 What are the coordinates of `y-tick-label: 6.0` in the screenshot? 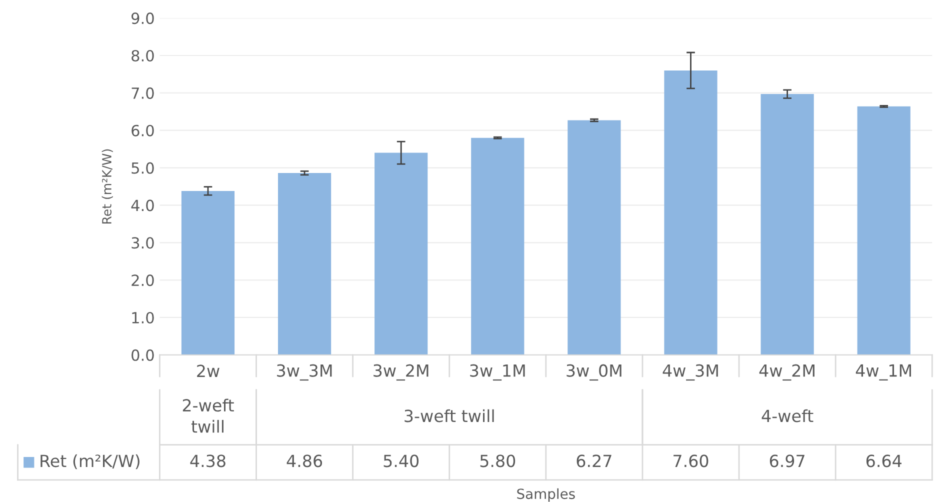 It's located at (143, 130).